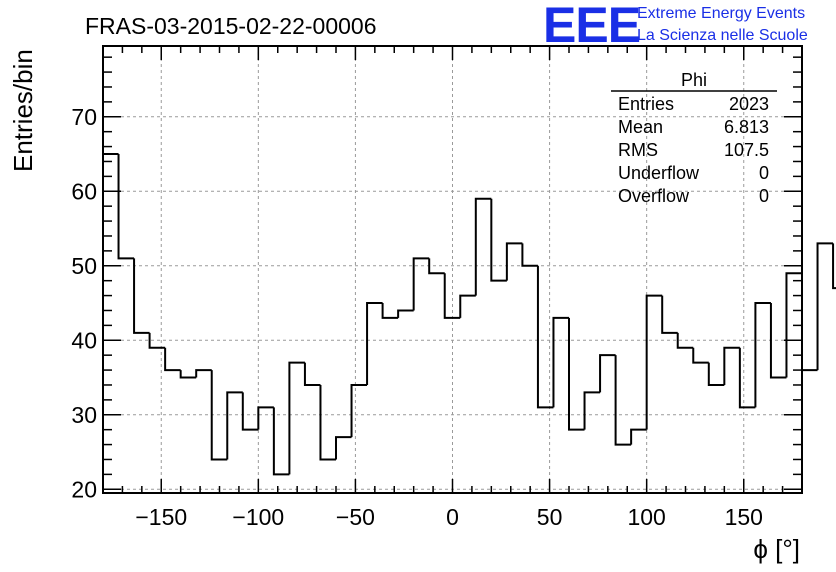 The width and height of the screenshot is (836, 572). Describe the element at coordinates (23, 110) in the screenshot. I see `y-axis-title: Entries/bin` at that location.